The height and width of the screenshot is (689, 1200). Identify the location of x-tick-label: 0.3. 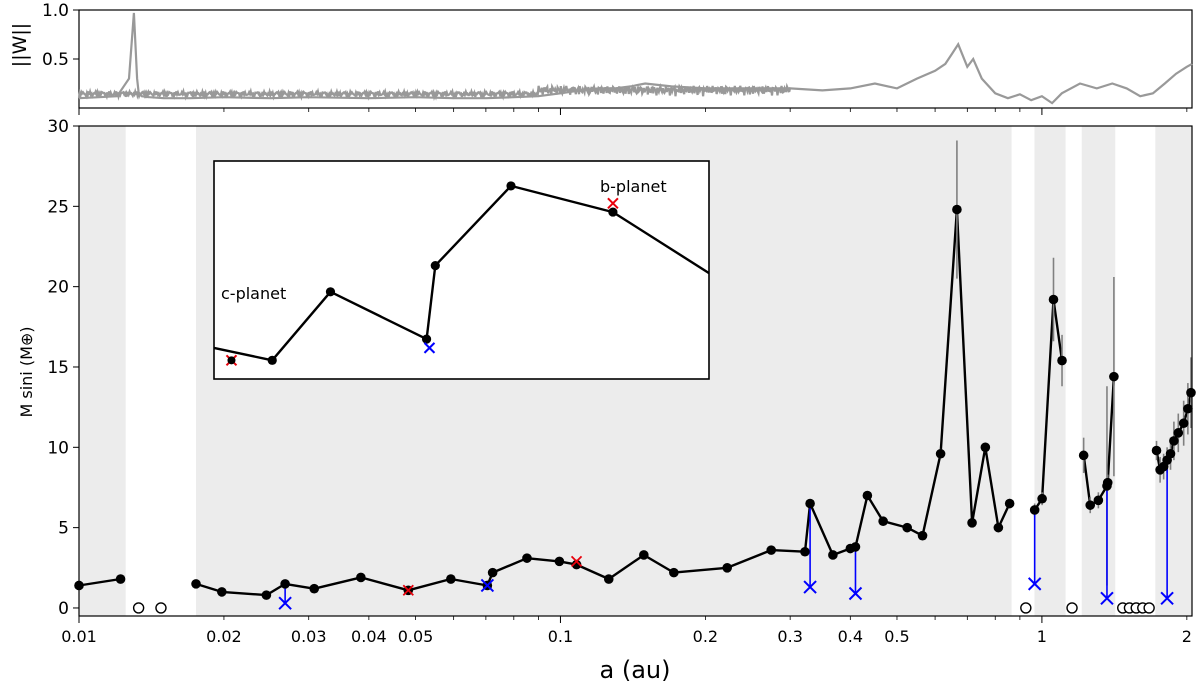
(789, 636).